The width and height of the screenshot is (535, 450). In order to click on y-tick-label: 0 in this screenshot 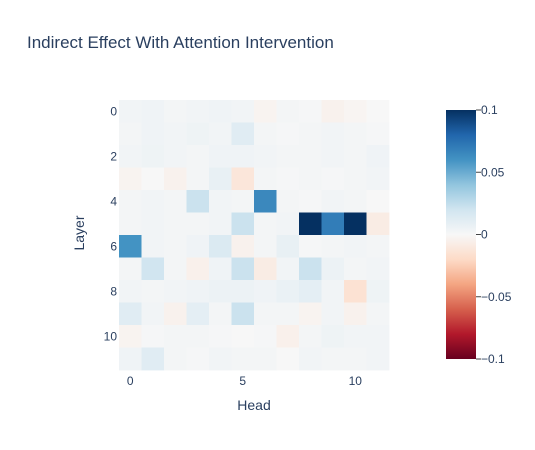, I will do `click(113, 111)`.